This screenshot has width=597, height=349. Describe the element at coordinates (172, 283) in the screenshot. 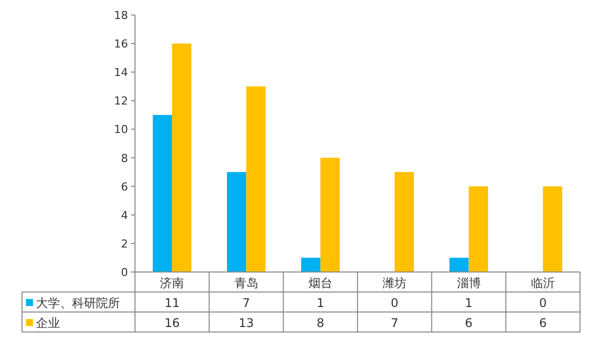

I see `x-tick-label: 济南` at that location.